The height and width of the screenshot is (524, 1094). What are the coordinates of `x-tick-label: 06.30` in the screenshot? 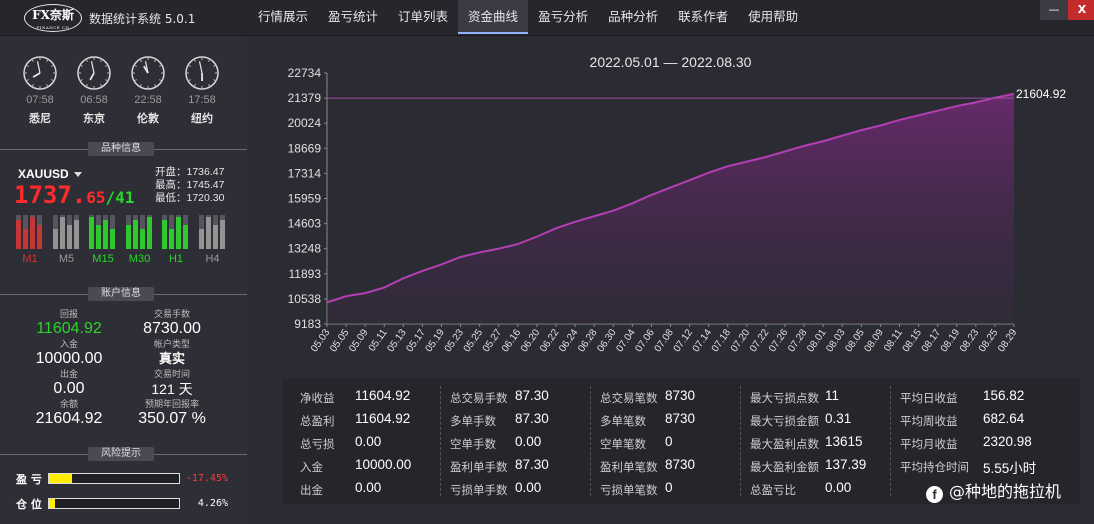 It's located at (607, 340).